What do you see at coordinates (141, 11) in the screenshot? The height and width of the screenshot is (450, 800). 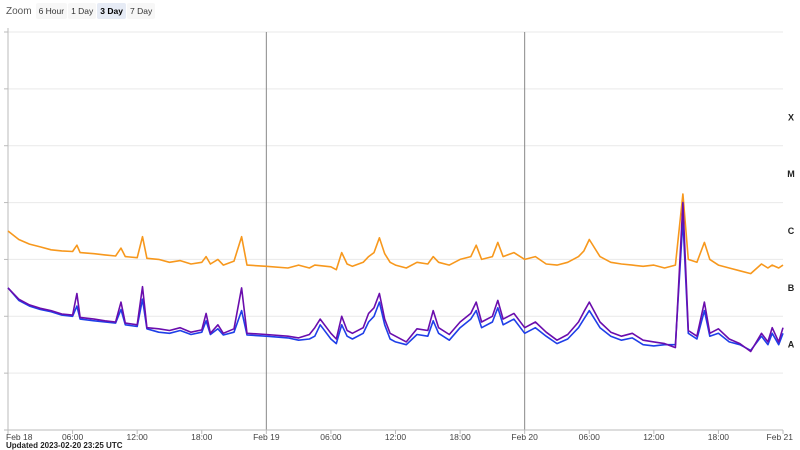 I see `zoom-7-day-button: 7 Day` at bounding box center [141, 11].